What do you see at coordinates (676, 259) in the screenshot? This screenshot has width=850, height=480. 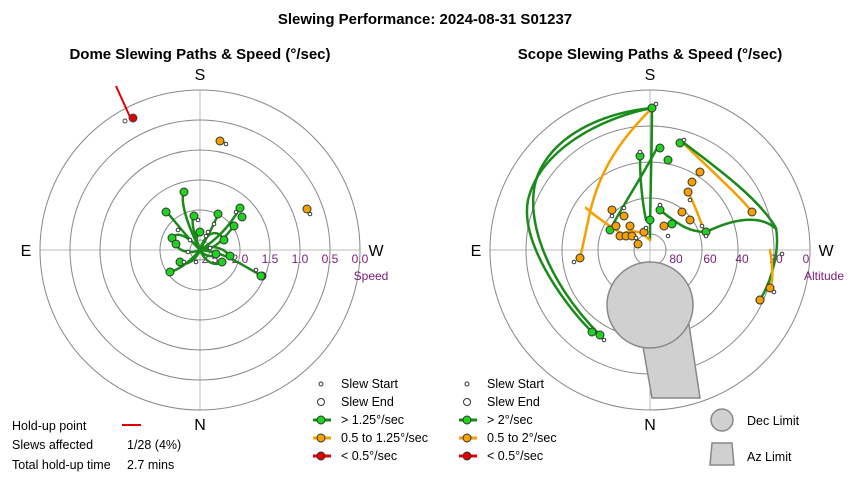 I see `scope-tick-label: 80` at bounding box center [676, 259].